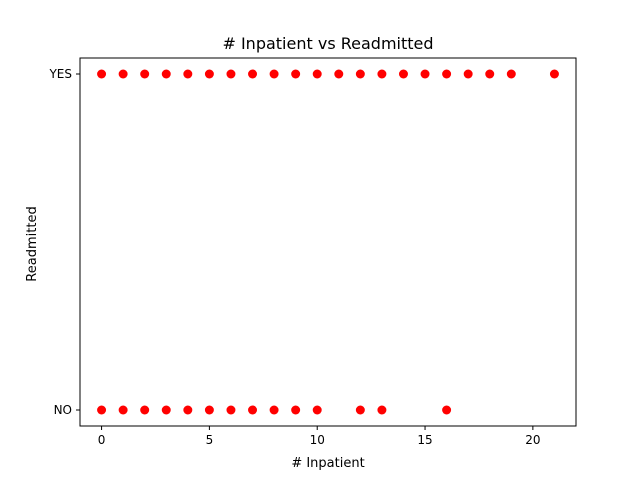  What do you see at coordinates (60, 74) in the screenshot?
I see `y-tick-label: YES` at bounding box center [60, 74].